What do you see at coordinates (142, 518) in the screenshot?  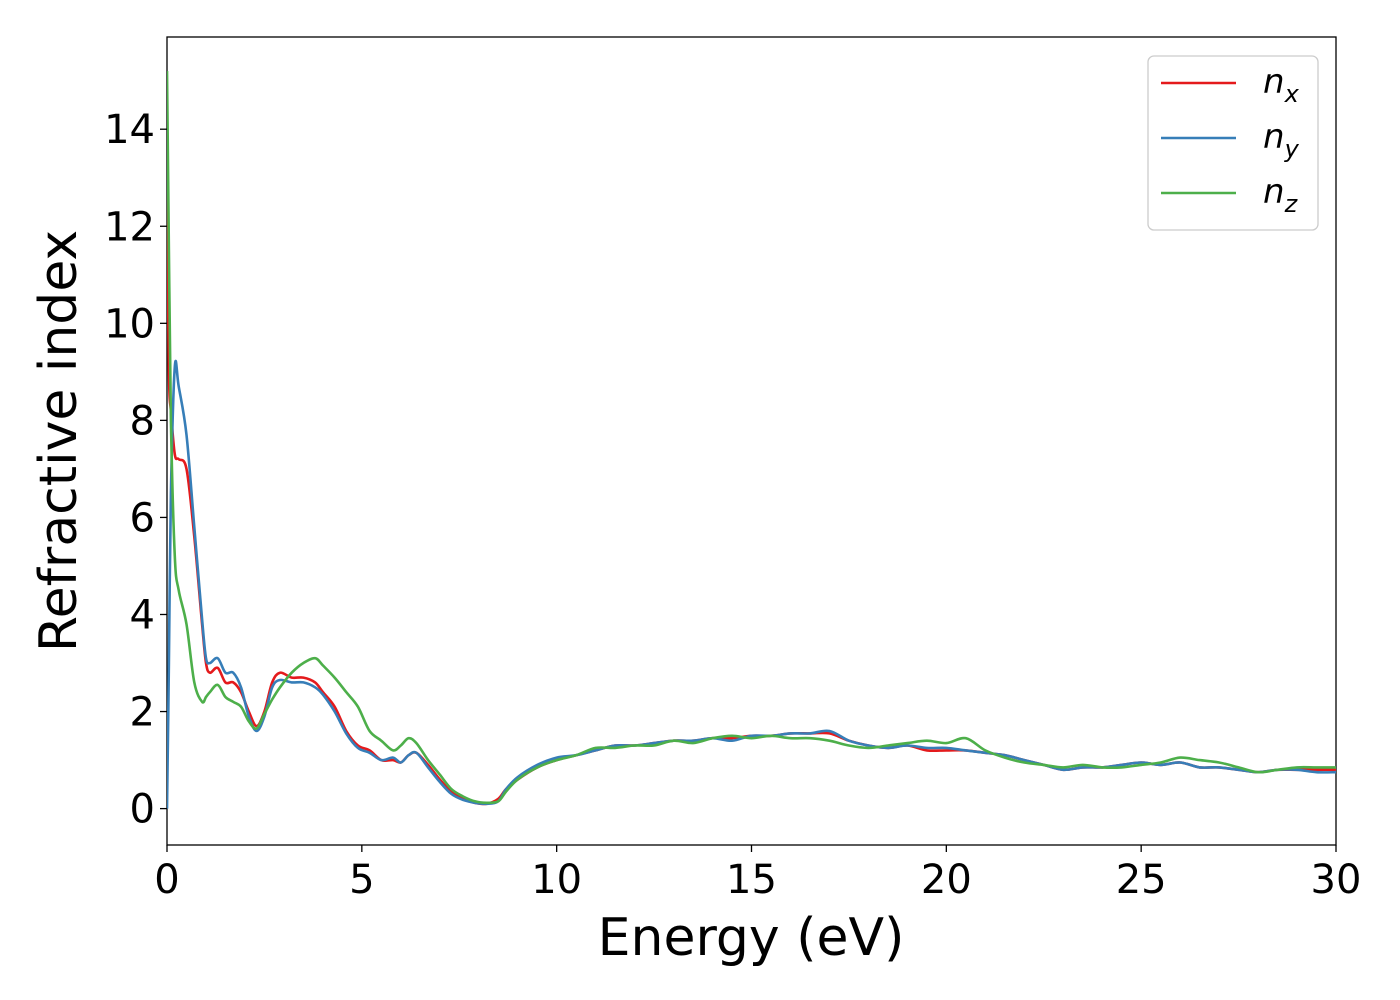 I see `y-tick-label: 6` at bounding box center [142, 518].